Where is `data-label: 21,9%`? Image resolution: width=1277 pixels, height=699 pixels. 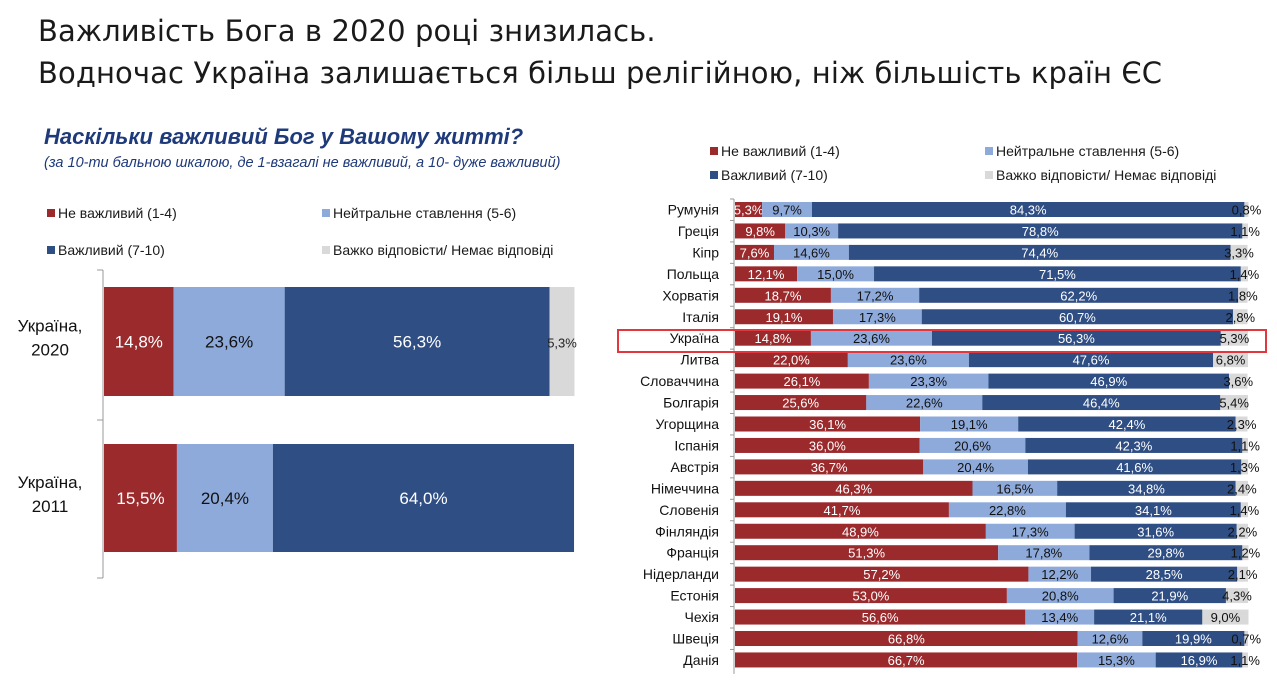
data-label: 21,9% is located at coordinates (1169, 596).